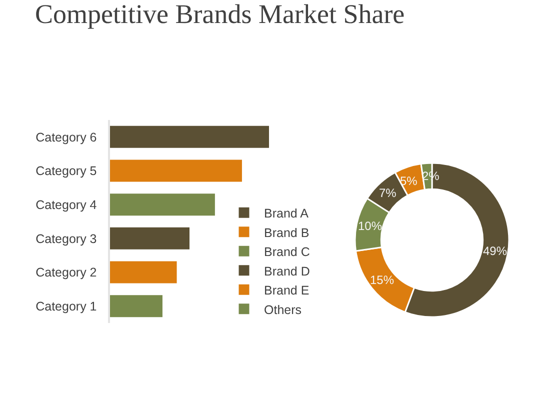  I want to click on legend-label: Brand B, so click(287, 233).